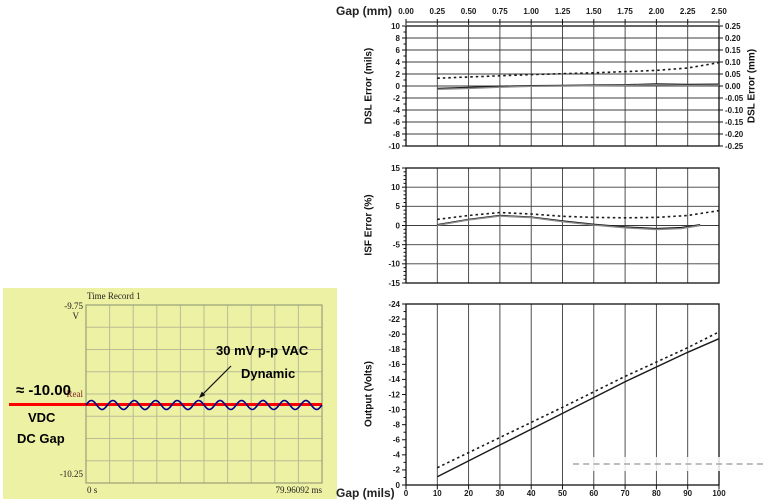 This screenshot has height=504, width=766. Describe the element at coordinates (369, 86) in the screenshot. I see `dsl-error-mils-axis-title: DSL Error (mils)` at that location.